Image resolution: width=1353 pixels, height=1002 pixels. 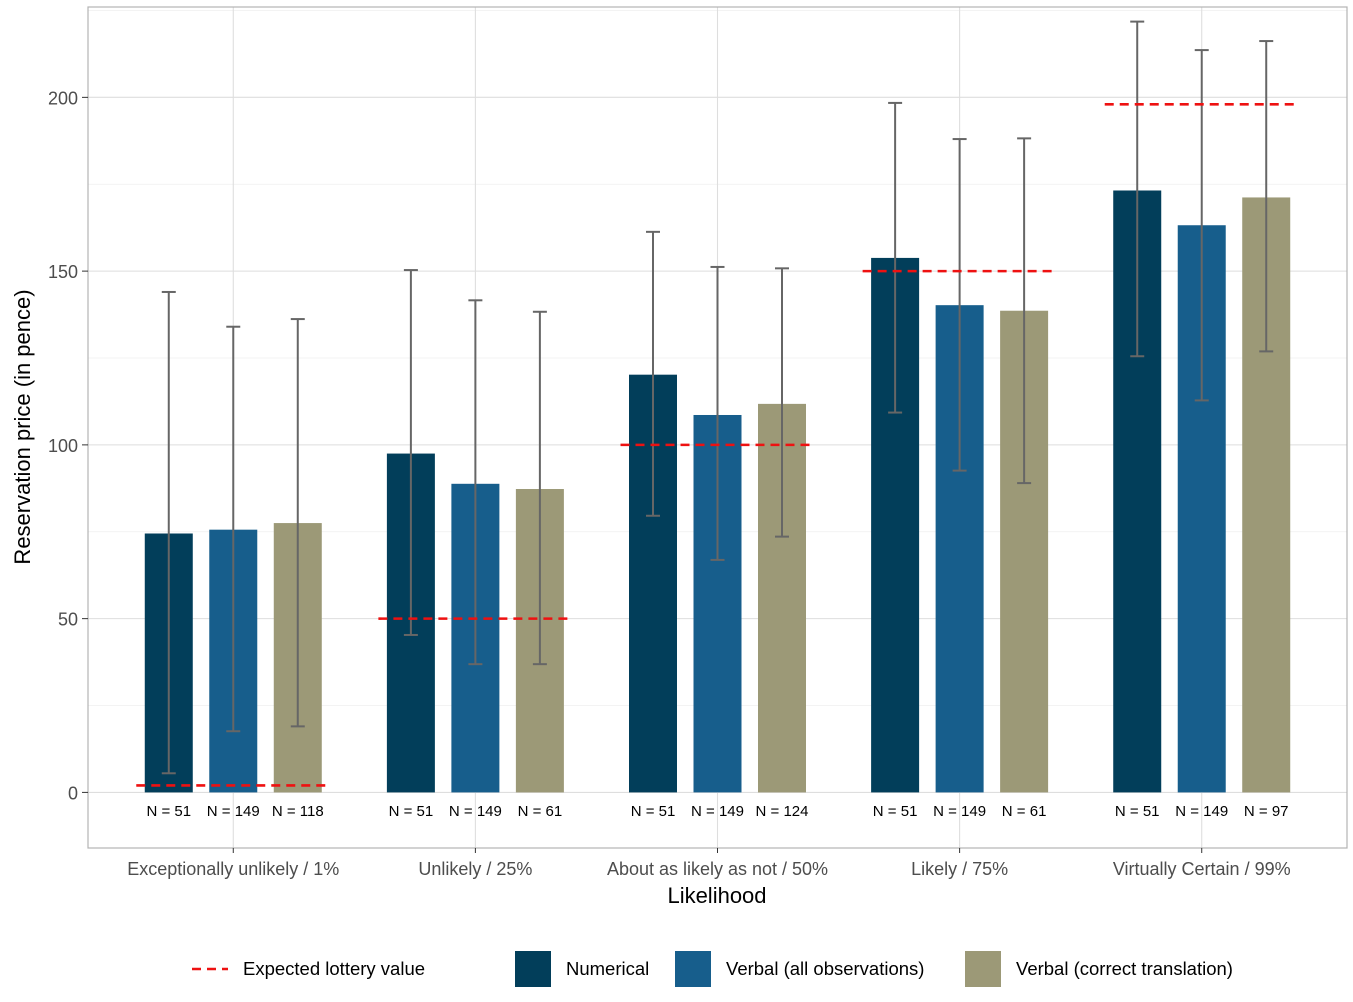 What do you see at coordinates (693, 969) in the screenshot?
I see `legend-key-verbal-all` at bounding box center [693, 969].